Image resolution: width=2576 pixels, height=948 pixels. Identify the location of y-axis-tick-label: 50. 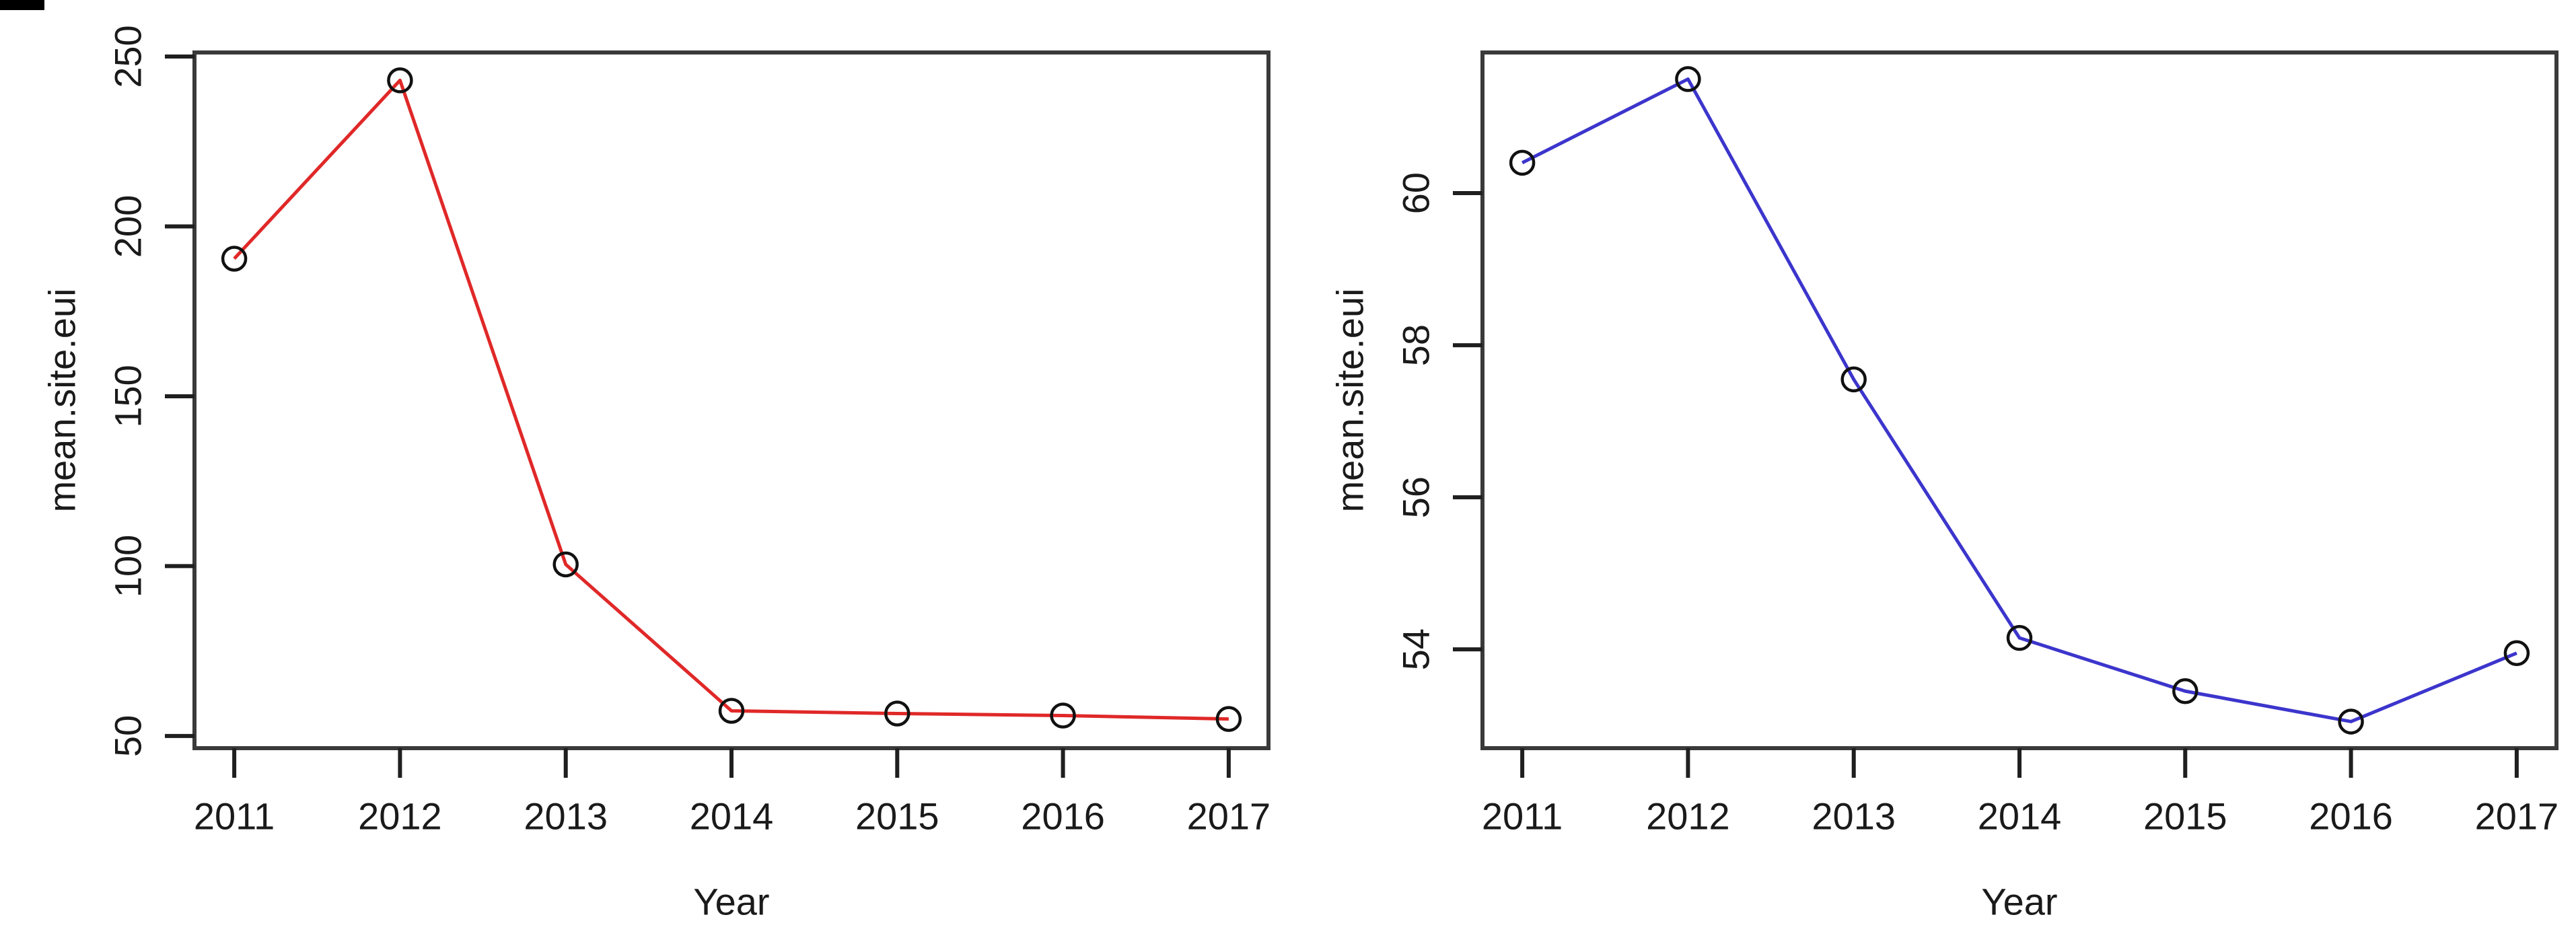
(128, 736).